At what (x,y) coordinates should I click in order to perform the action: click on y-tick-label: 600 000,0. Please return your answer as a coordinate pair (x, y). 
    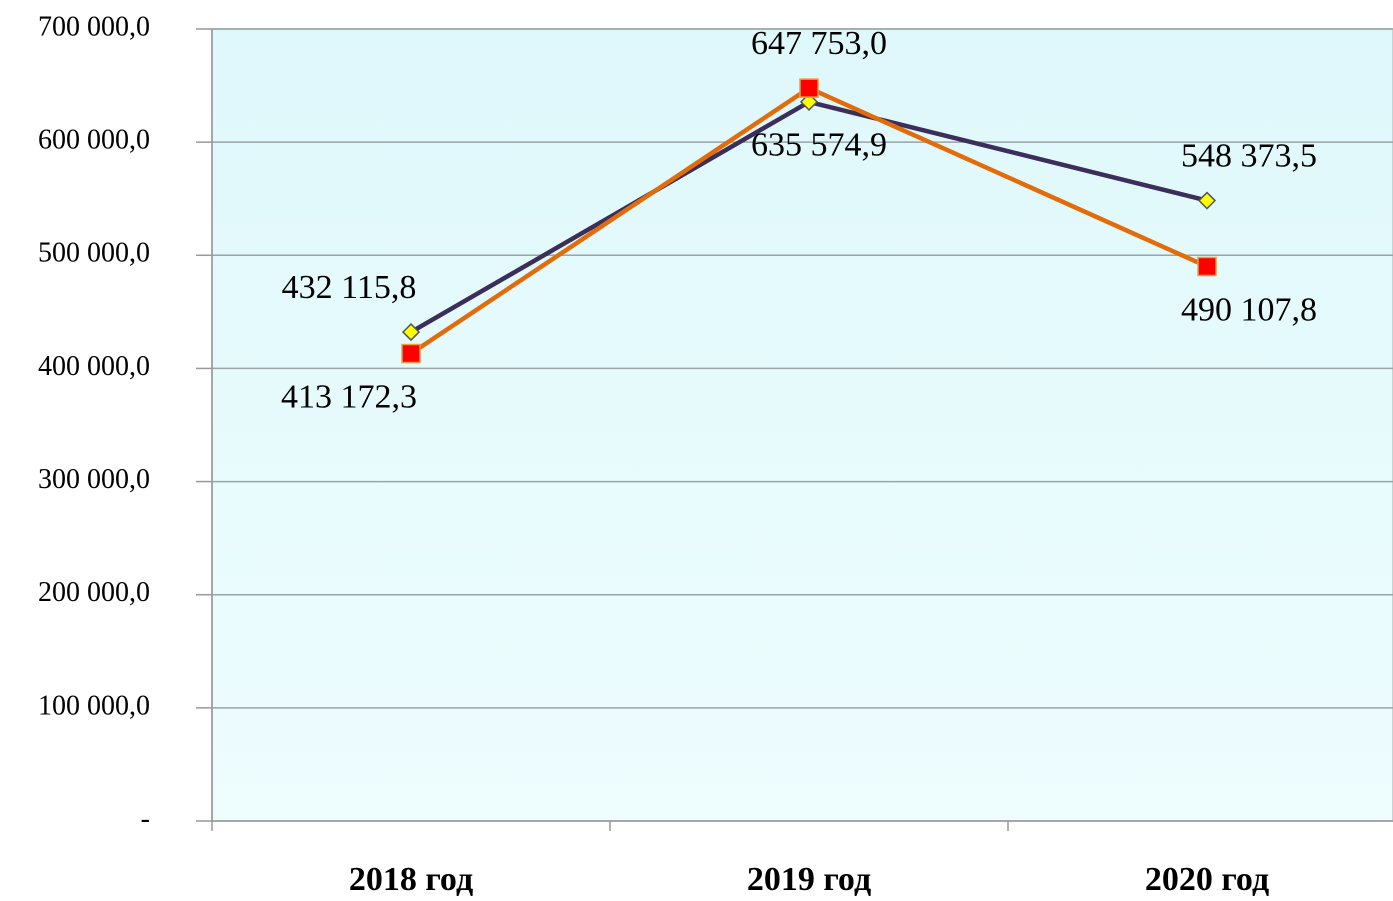
    Looking at the image, I should click on (94, 140).